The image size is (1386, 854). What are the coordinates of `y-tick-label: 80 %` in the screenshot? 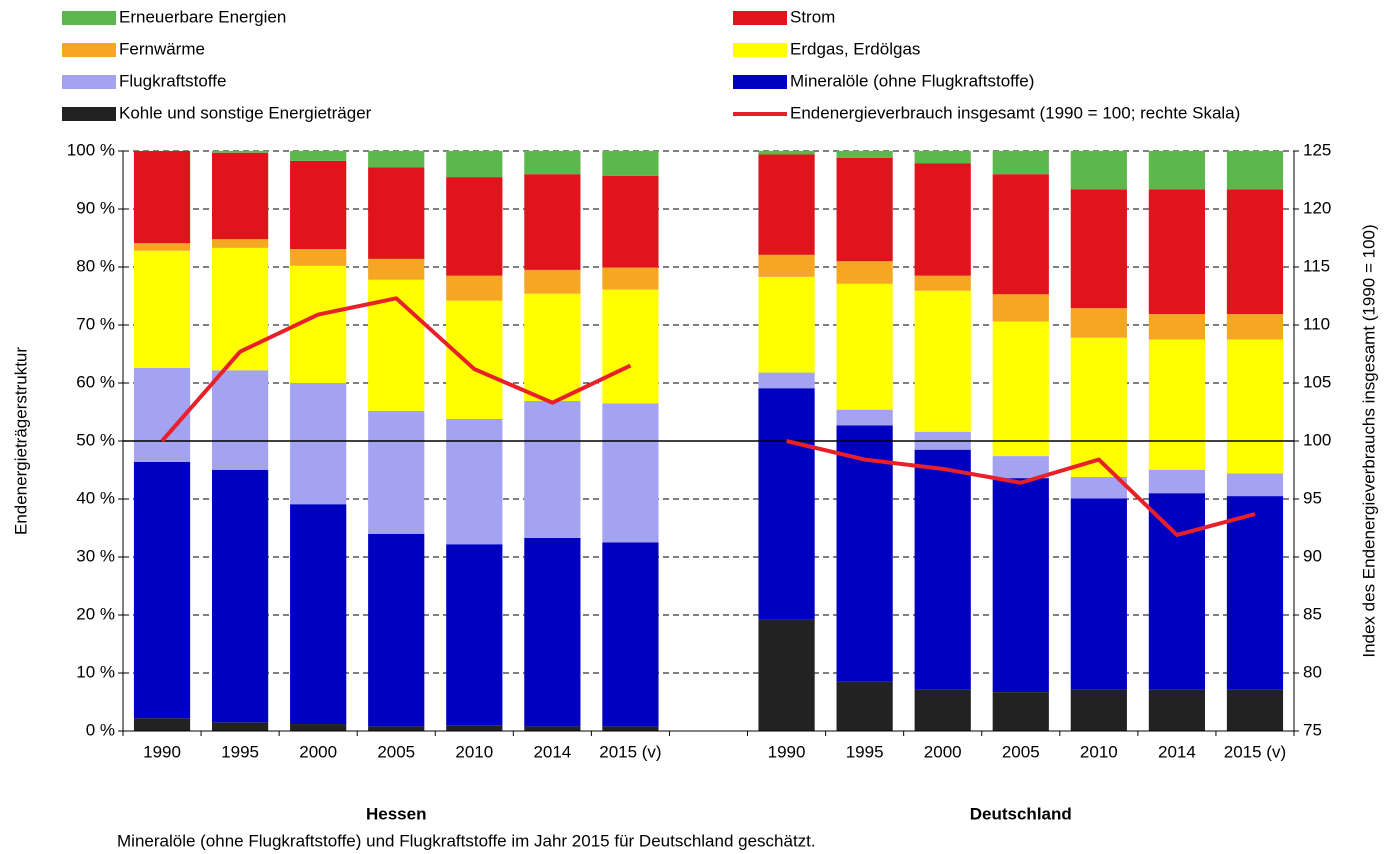 It's located at (95, 265).